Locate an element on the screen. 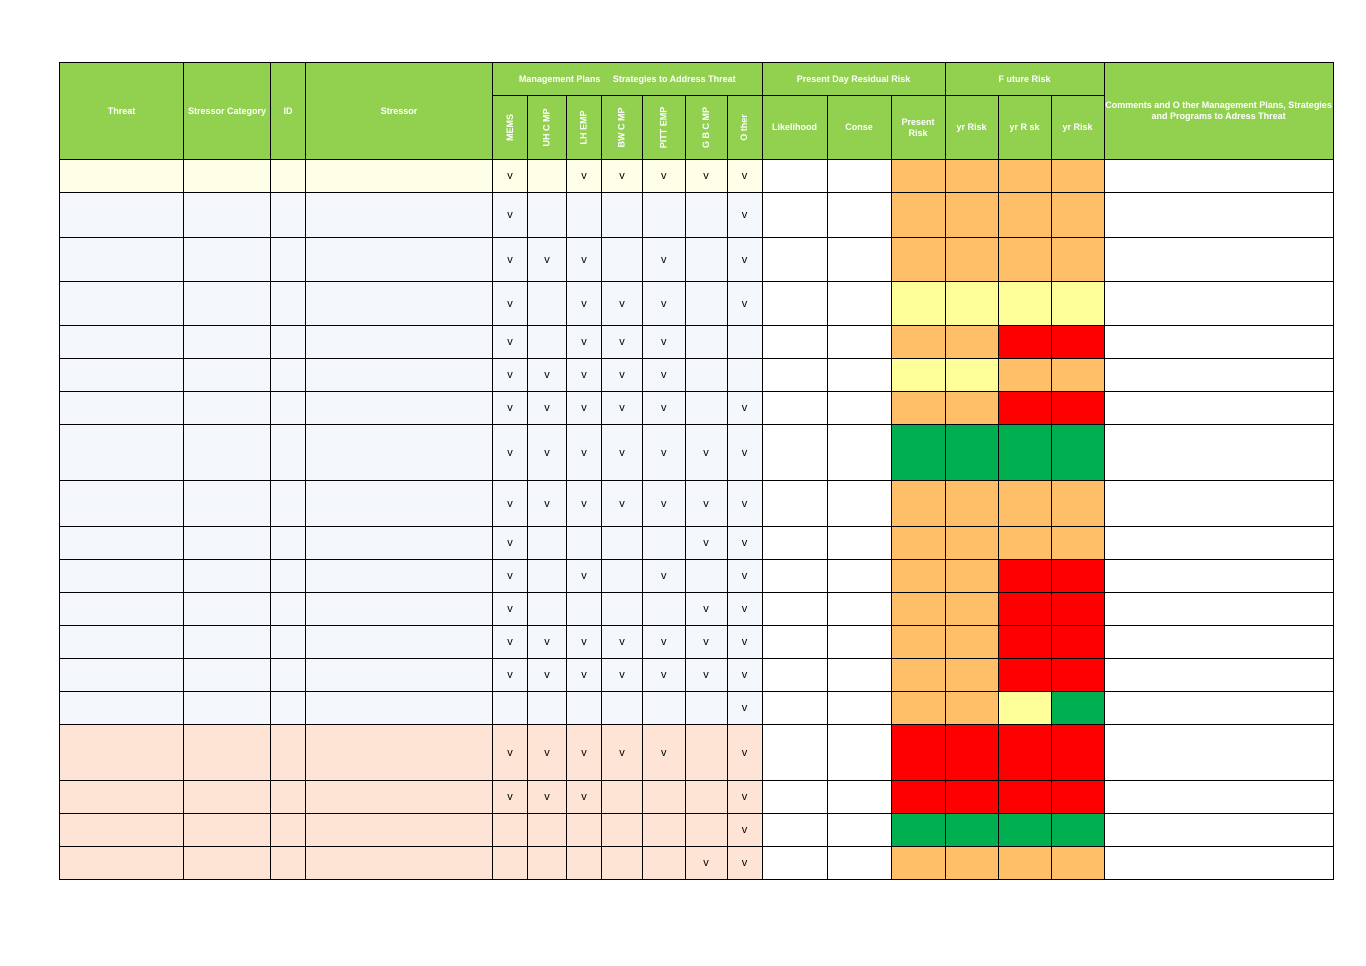 This screenshot has width=1366, height=966. plan-header-1: UH C MP is located at coordinates (547, 127).